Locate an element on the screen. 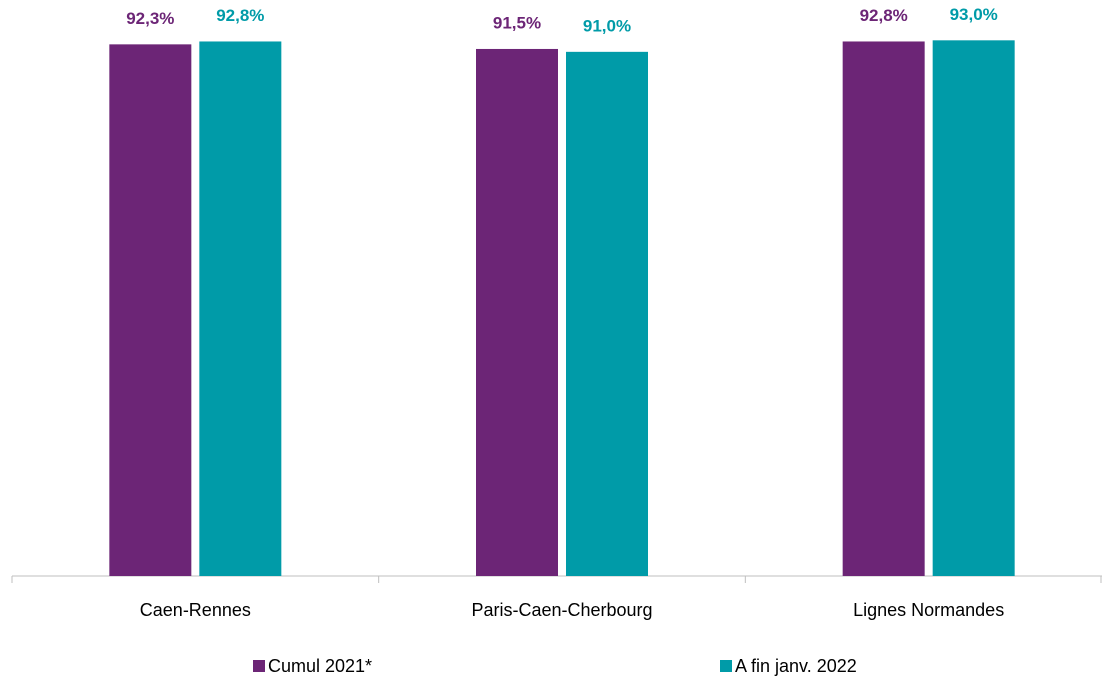 The width and height of the screenshot is (1102, 684). value-label: 91,5% is located at coordinates (517, 22).